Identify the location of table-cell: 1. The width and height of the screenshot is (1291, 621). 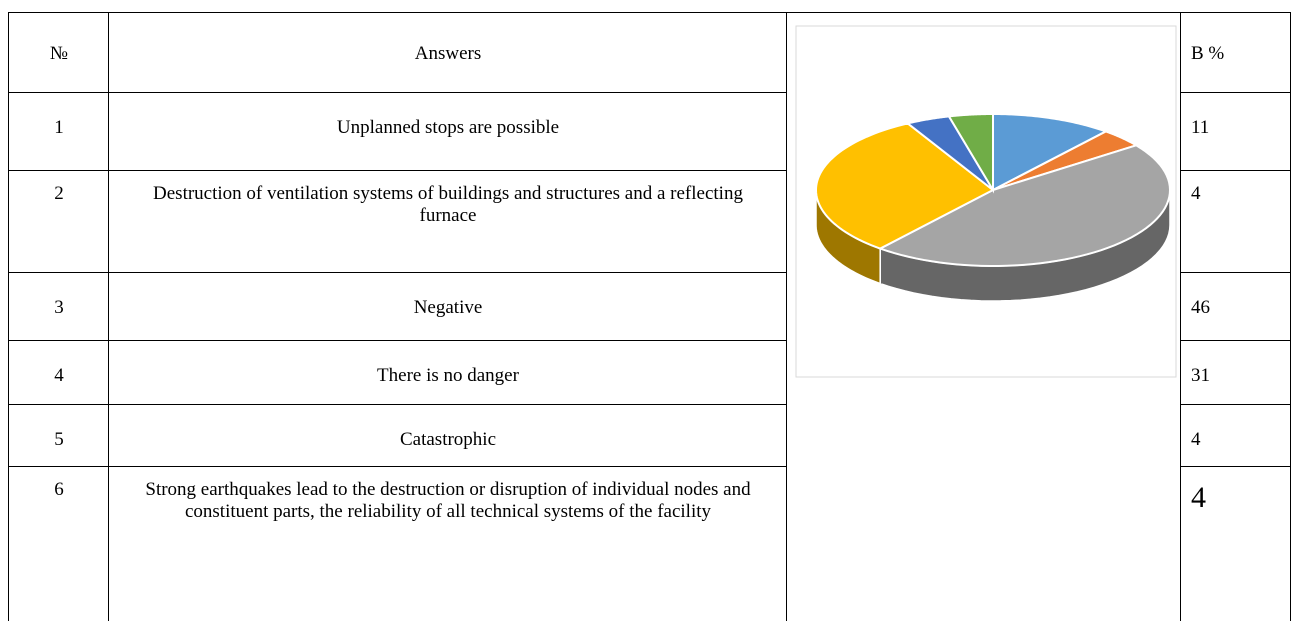
(58, 131).